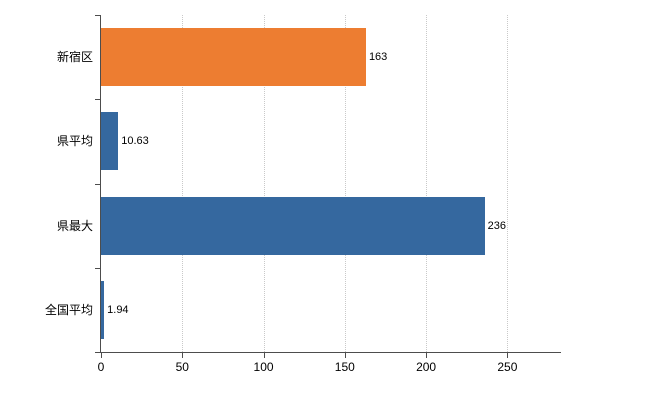  What do you see at coordinates (378, 57) in the screenshot?
I see `bar-value-label: 163` at bounding box center [378, 57].